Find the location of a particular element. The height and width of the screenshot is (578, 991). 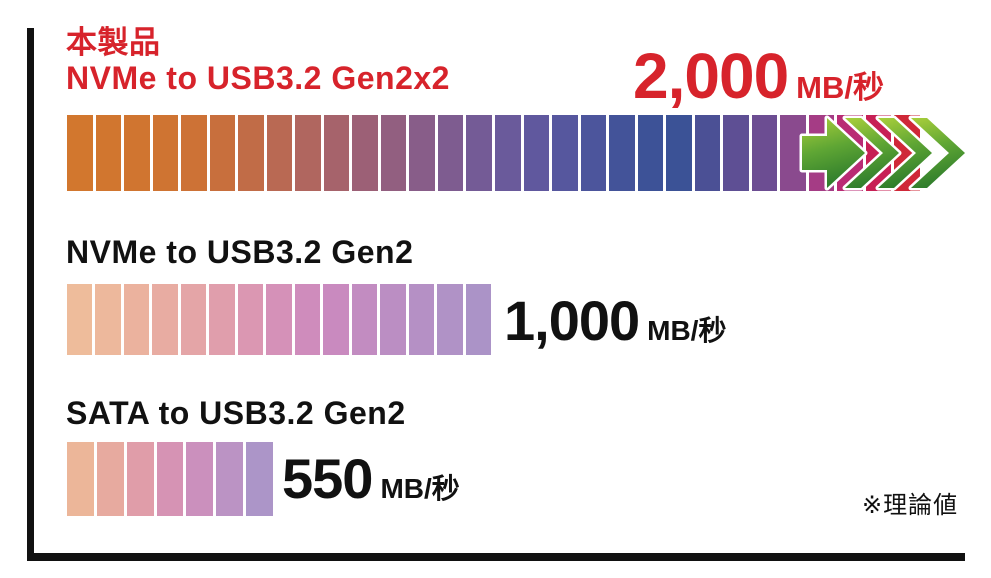

bar-gen2-sata is located at coordinates (170, 479).